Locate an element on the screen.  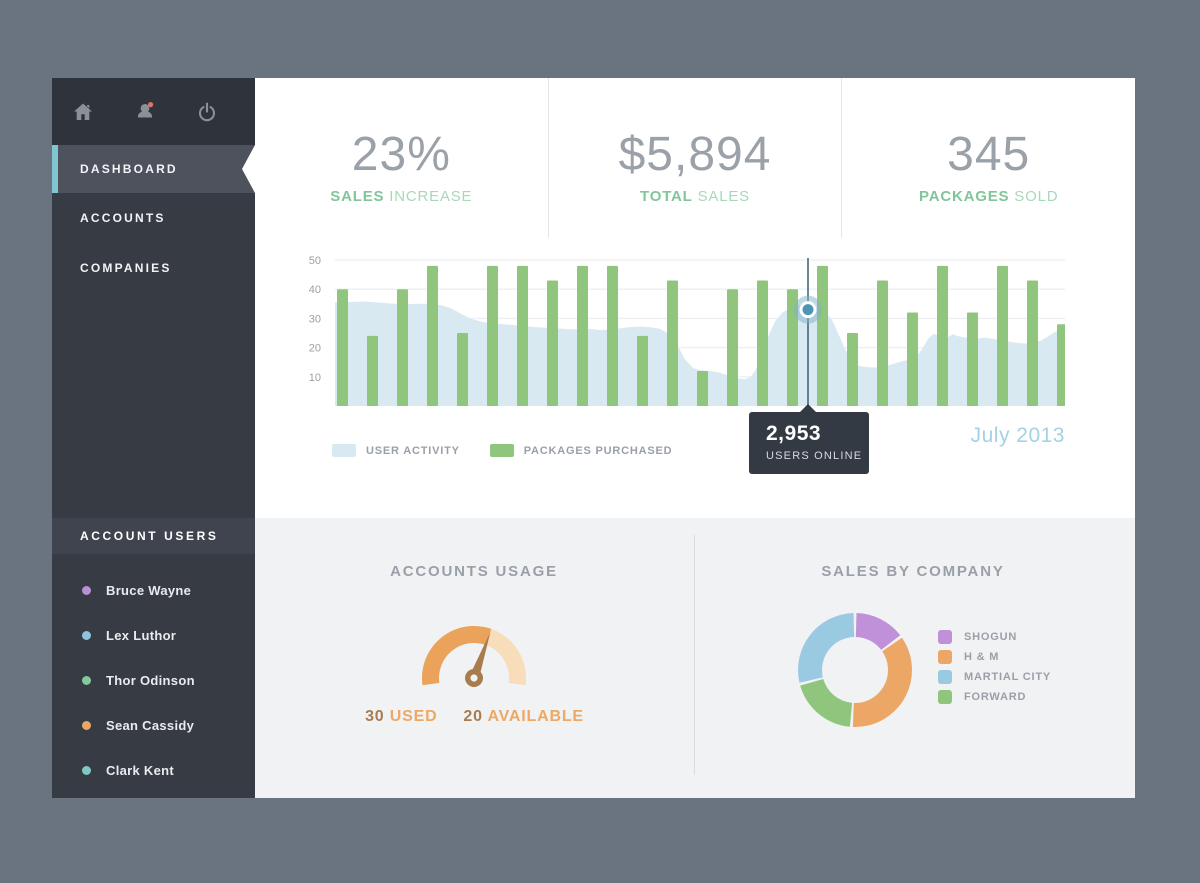
stat-sales-increase: 23% SALES INCREASE is located at coordinates (401, 158).